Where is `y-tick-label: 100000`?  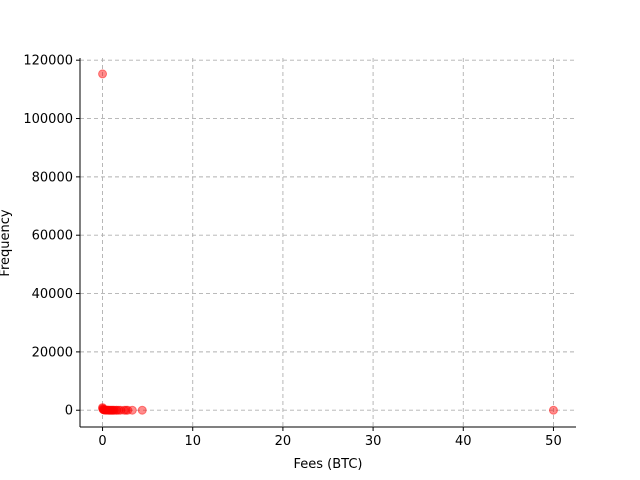 y-tick-label: 100000 is located at coordinates (48, 119).